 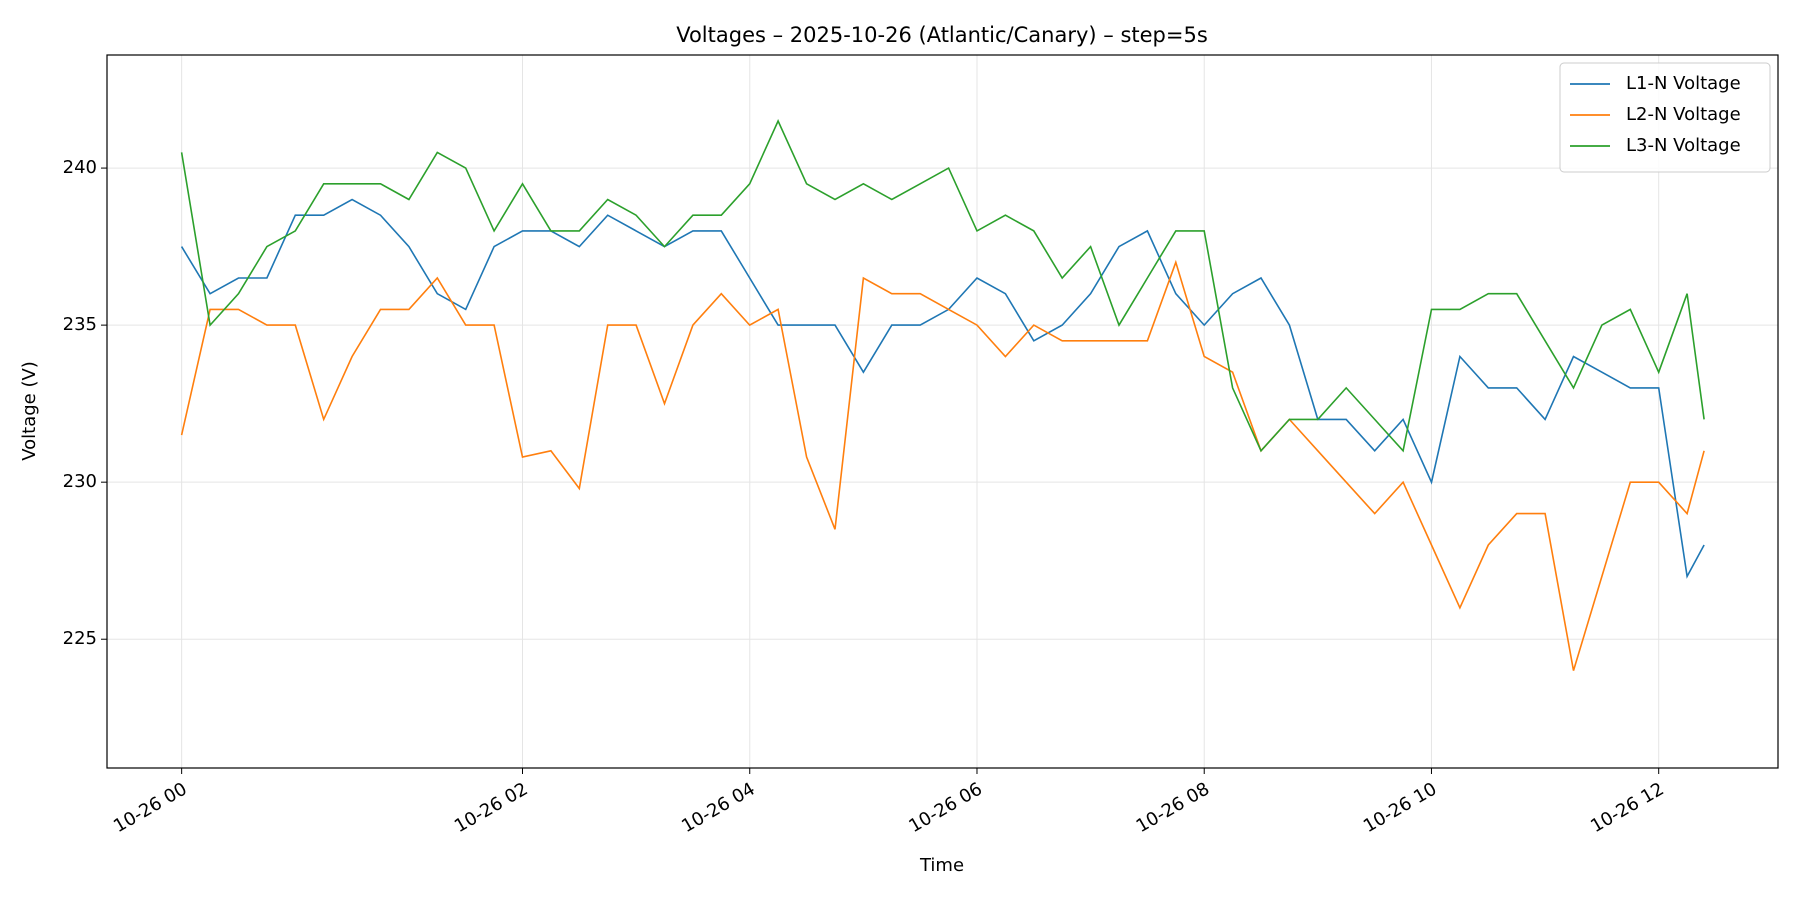 I want to click on legend-label: L3-N Voltage, so click(x=1683, y=145).